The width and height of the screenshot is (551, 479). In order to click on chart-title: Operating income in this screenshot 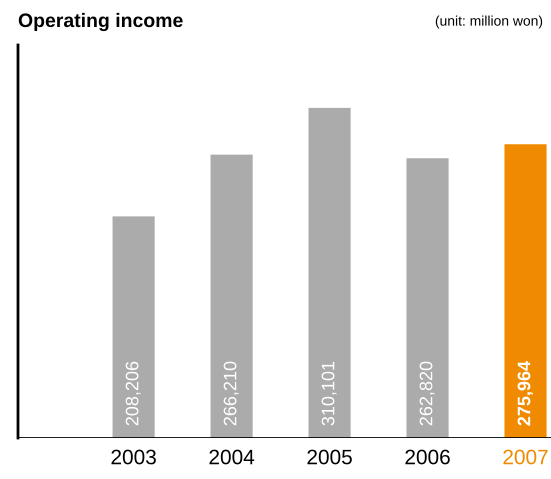, I will do `click(100, 22)`.